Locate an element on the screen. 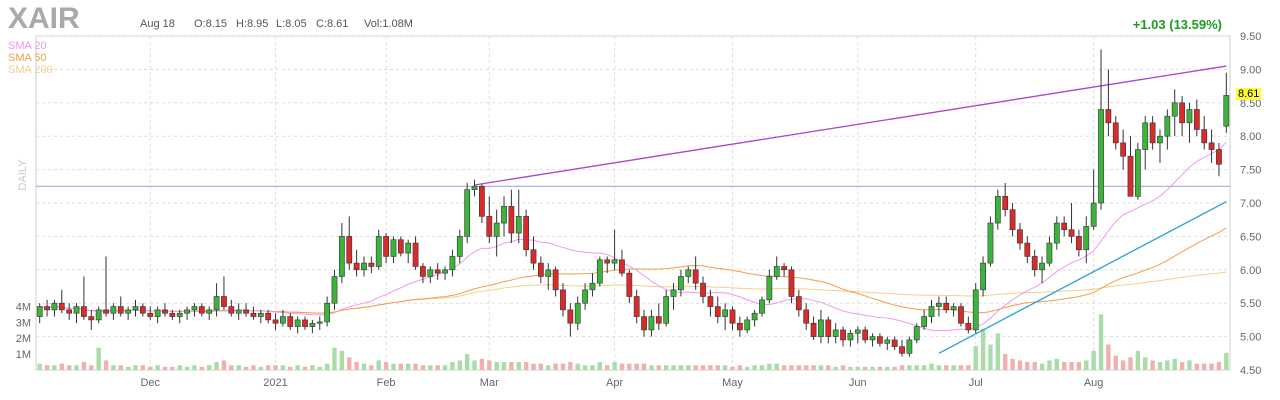  legend-sma-20: SMA 20 is located at coordinates (27, 46).